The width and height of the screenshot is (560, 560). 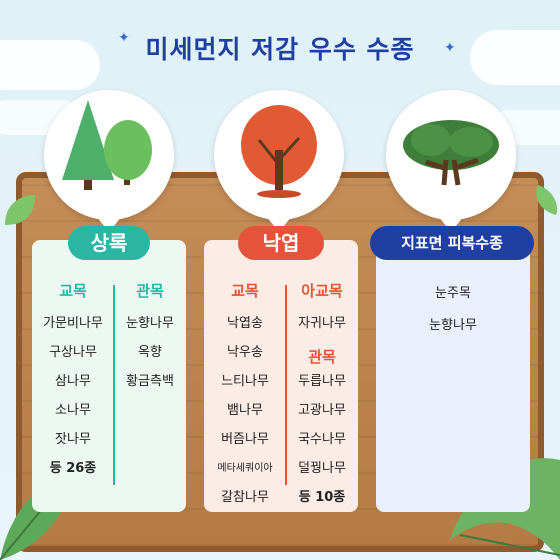 What do you see at coordinates (73, 410) in the screenshot?
I see `list-item: 소나무` at bounding box center [73, 410].